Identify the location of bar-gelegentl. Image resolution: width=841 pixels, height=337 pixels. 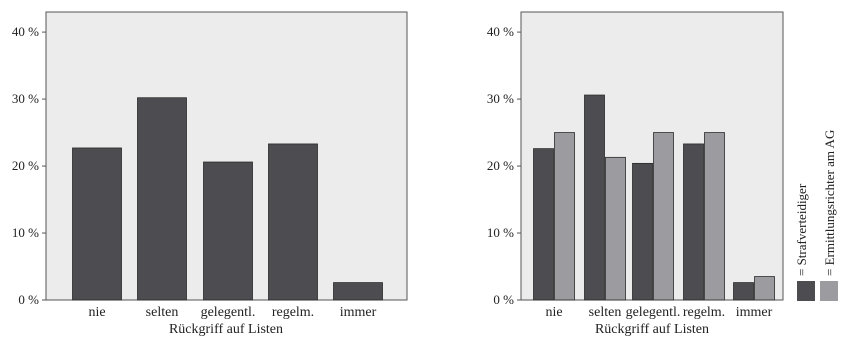
(228, 231).